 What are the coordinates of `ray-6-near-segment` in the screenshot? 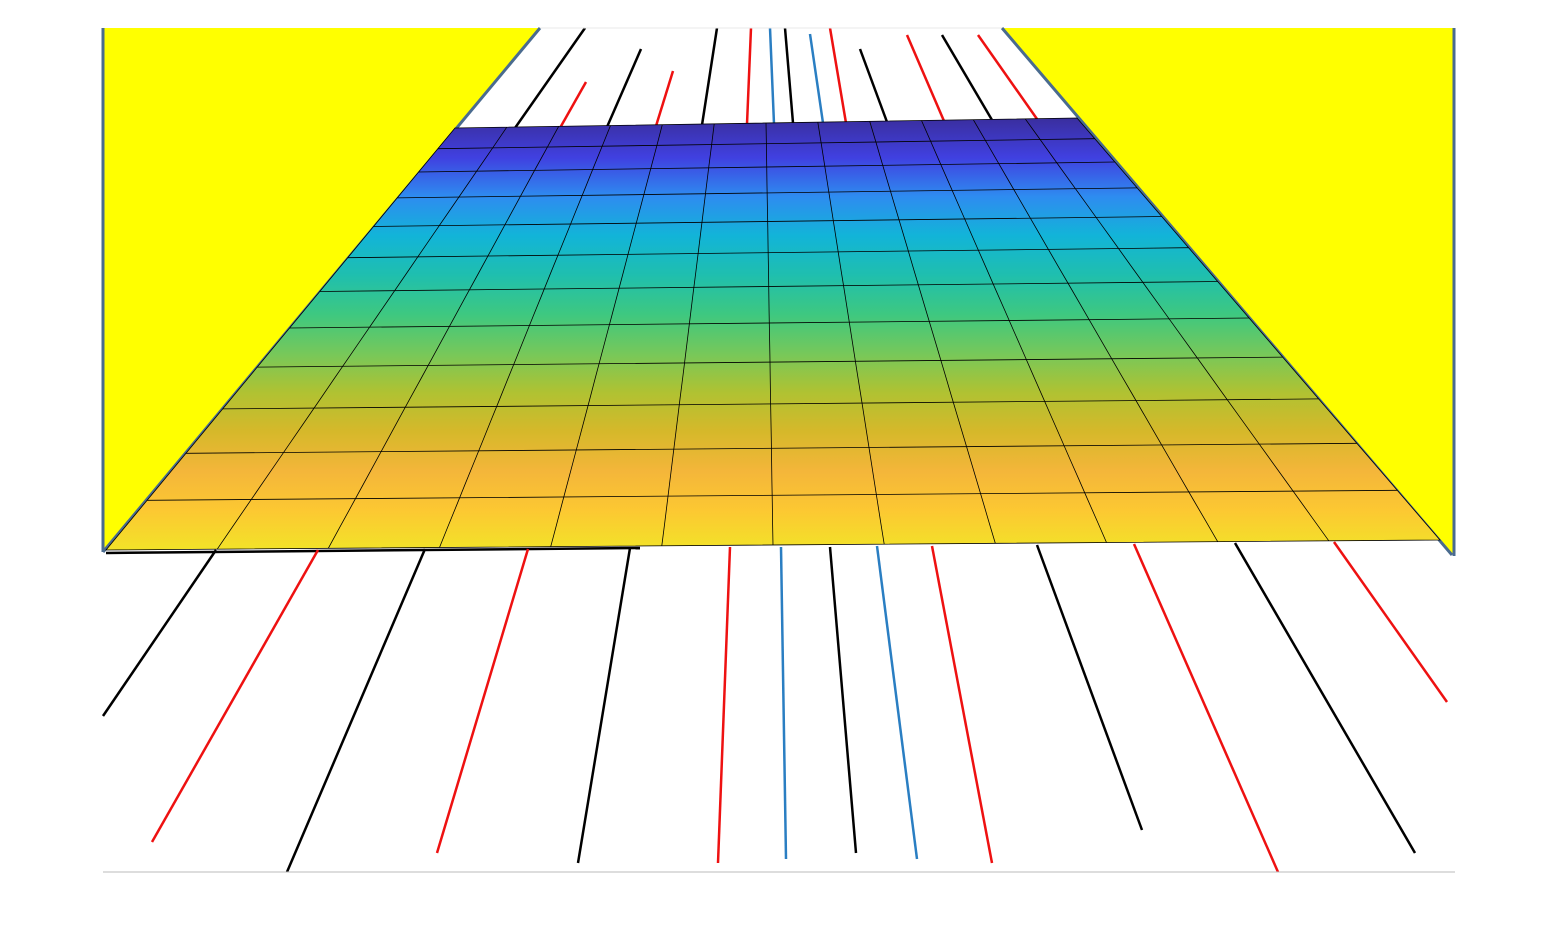 It's located at (724, 705).